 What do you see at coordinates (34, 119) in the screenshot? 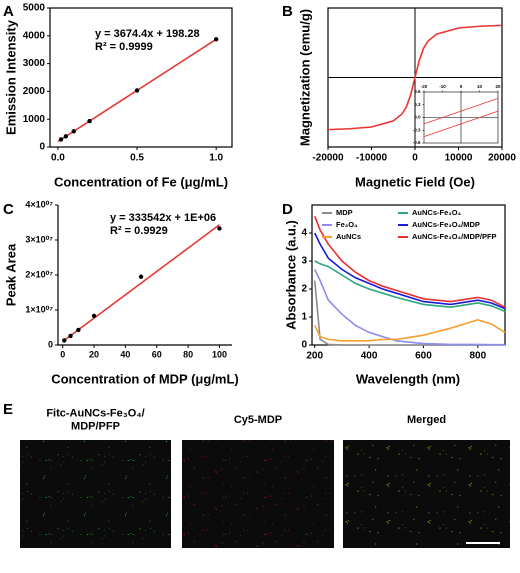
I see `y-tick-label: 1000` at bounding box center [34, 119].